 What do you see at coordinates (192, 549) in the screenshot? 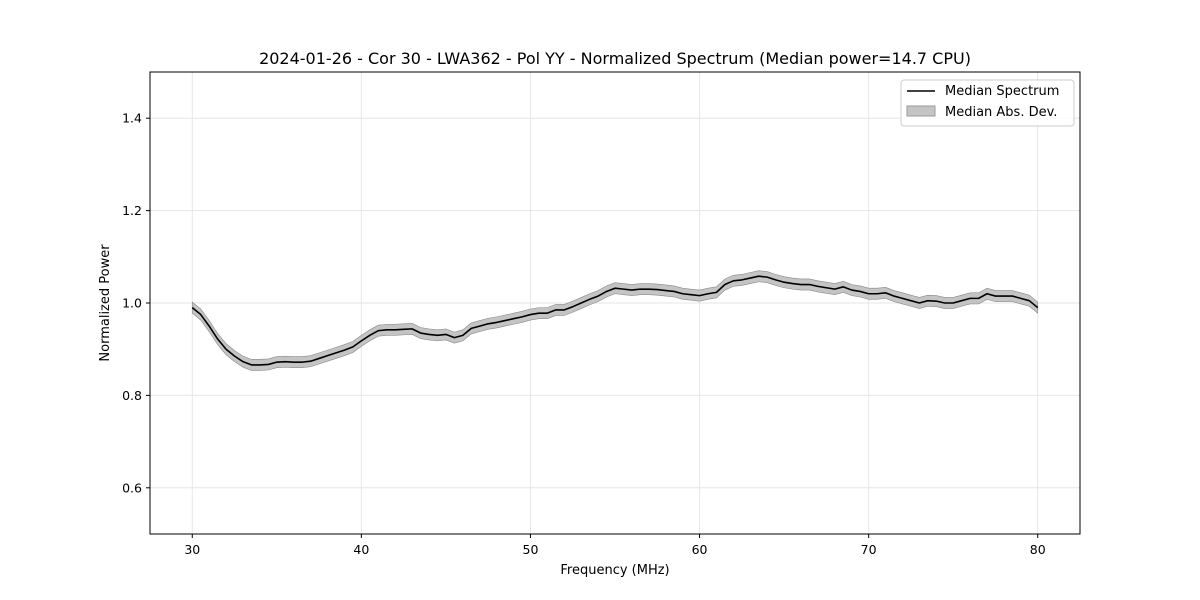
I see `x-tick-label: 30` at bounding box center [192, 549].